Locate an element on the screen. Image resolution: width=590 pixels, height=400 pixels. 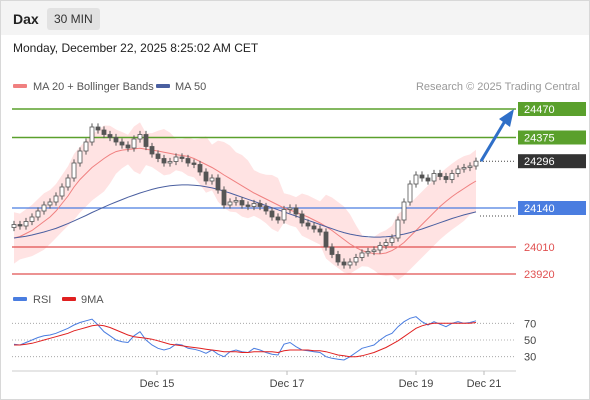
rsi-legend-label: RSI is located at coordinates (42, 300).